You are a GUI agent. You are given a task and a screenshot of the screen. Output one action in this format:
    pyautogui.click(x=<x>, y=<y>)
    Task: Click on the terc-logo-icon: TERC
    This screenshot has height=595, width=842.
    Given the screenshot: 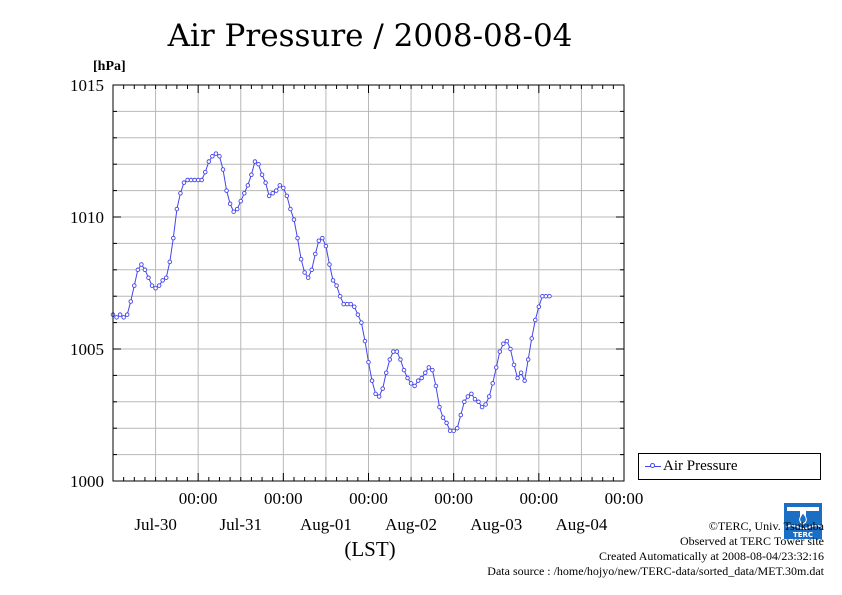 What is the action you would take?
    pyautogui.click(x=803, y=521)
    